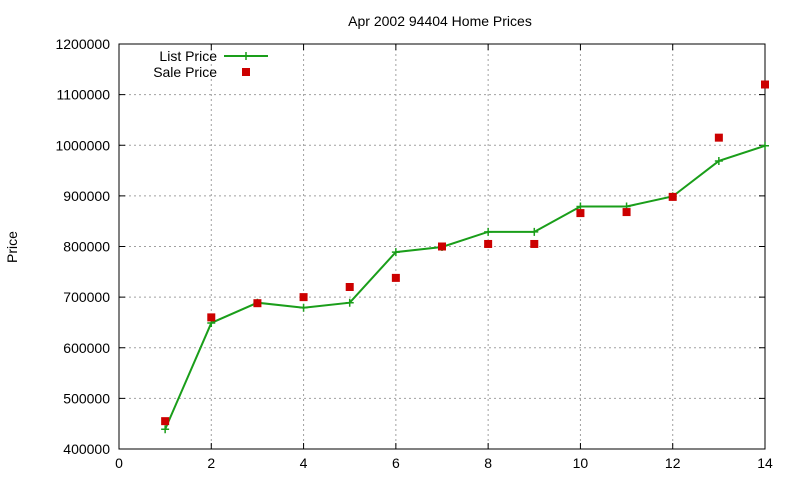  What do you see at coordinates (246, 72) in the screenshot?
I see `legend-marker-square` at bounding box center [246, 72].